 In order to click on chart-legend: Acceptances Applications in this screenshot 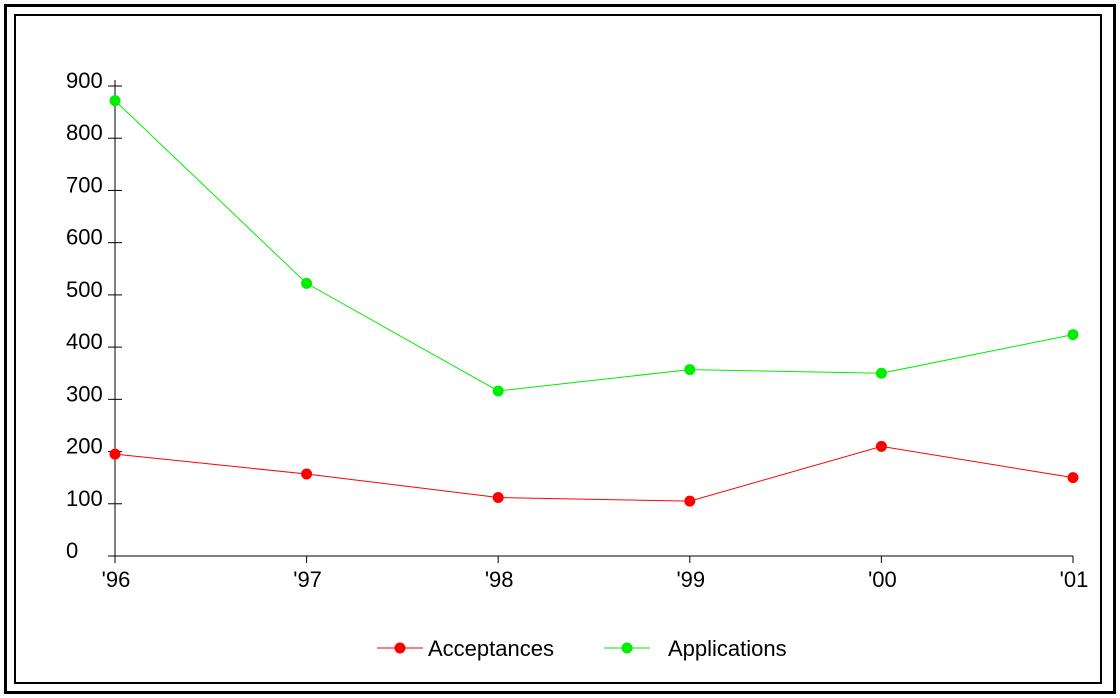, I will do `click(582, 648)`.